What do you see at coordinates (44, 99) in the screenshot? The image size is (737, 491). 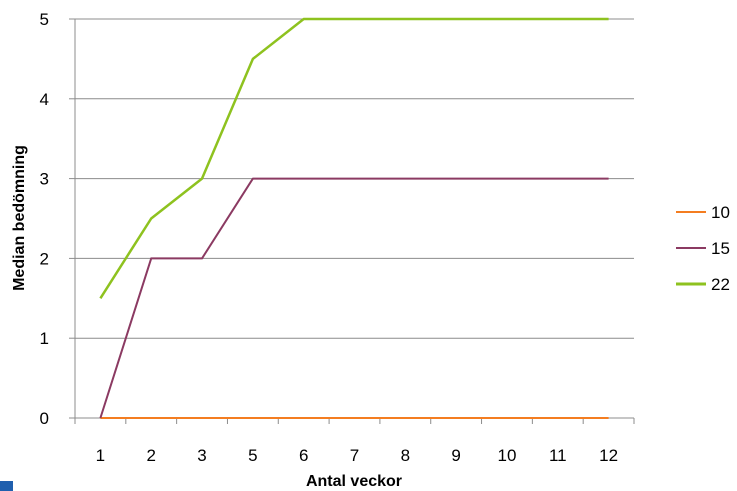 I see `y-tick-label: 4` at bounding box center [44, 99].